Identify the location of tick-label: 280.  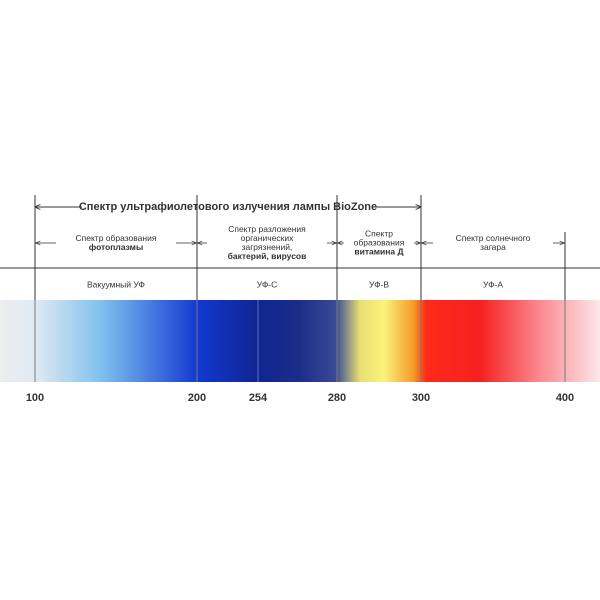
(337, 398).